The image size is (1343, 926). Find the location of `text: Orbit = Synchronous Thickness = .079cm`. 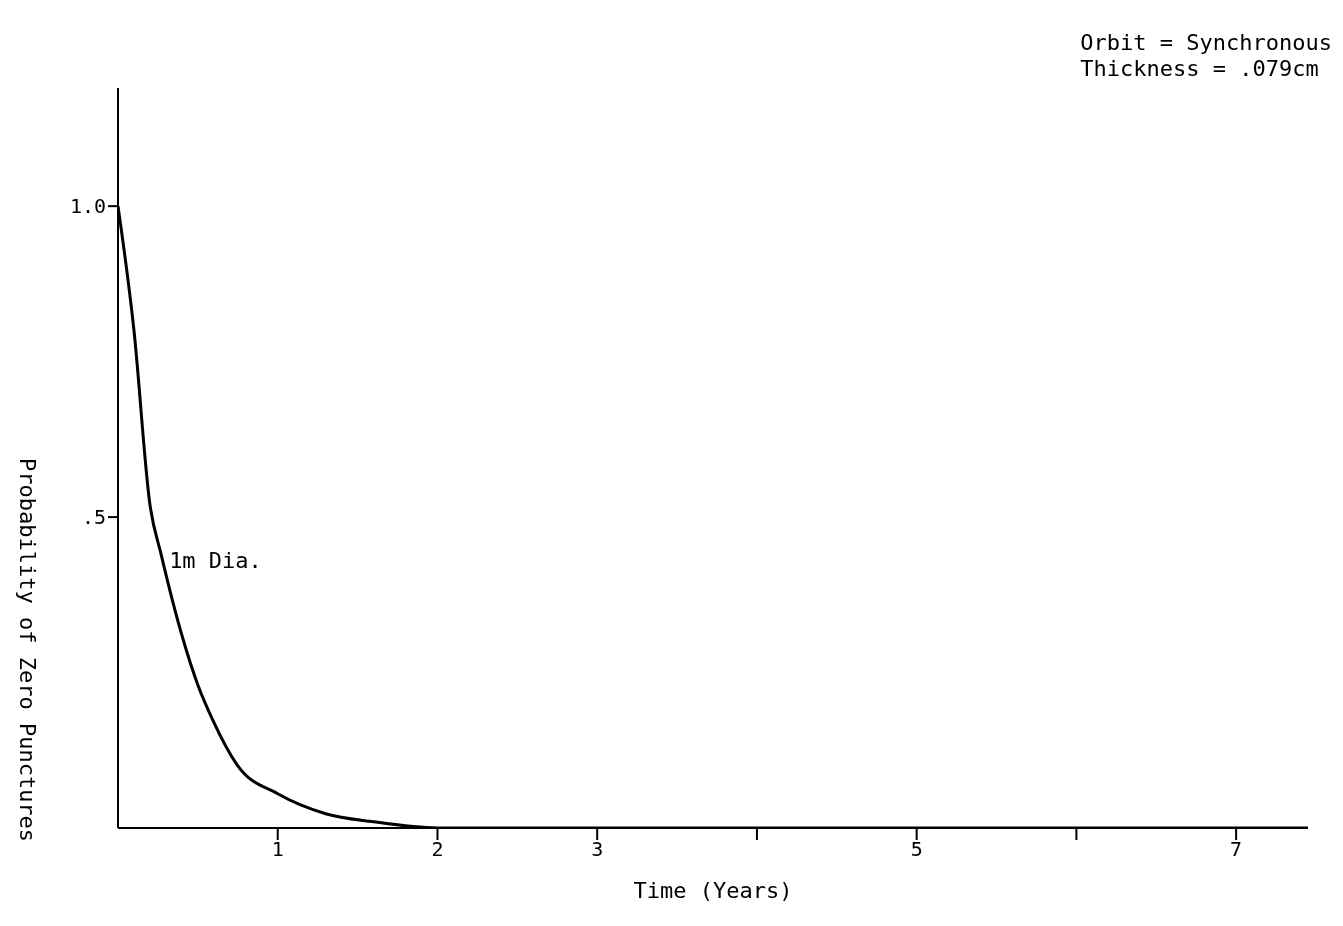

text: Orbit = Synchronous Thickness = .079cm is located at coordinates (1206, 56).